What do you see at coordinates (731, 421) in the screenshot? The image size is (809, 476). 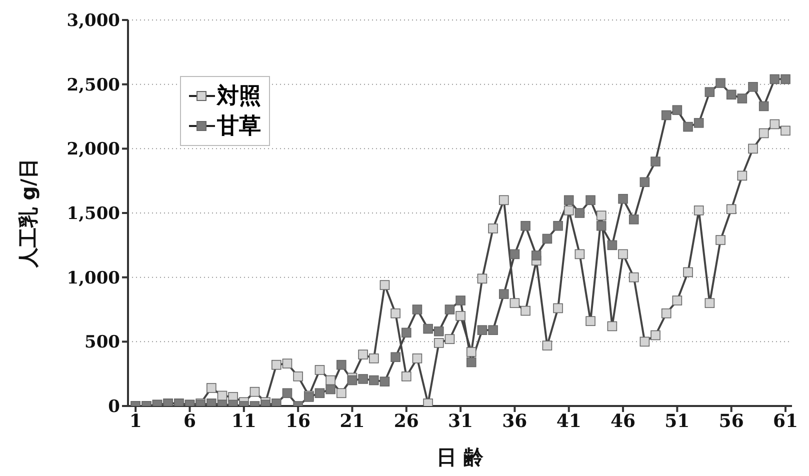 I see `x-tick-label: 56` at bounding box center [731, 421].